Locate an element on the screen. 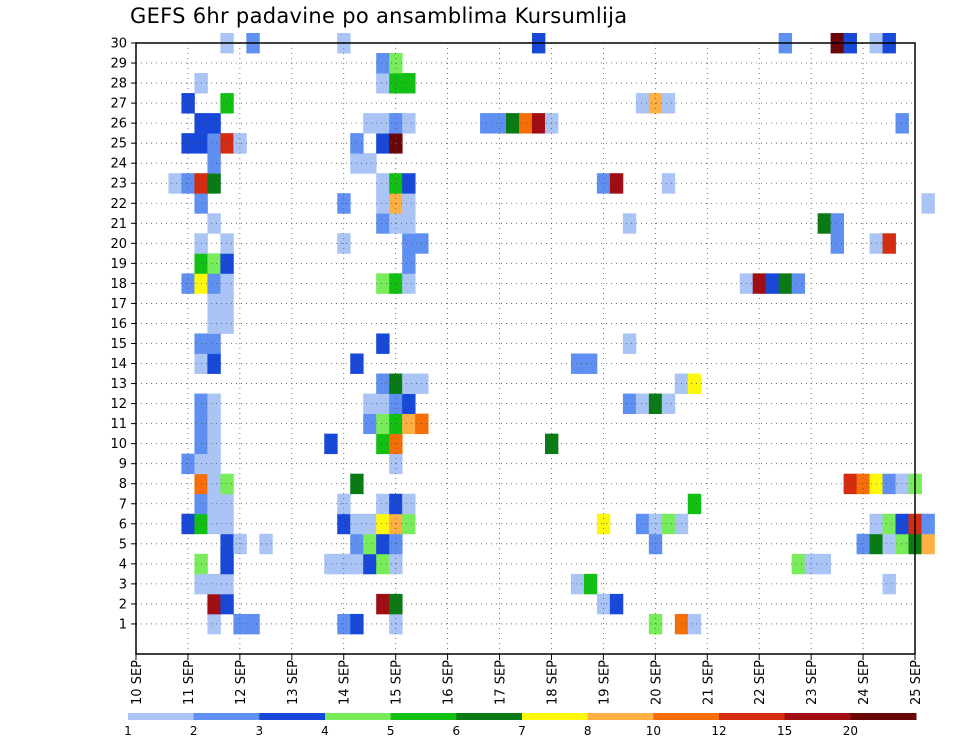 Image resolution: width=960 pixels, height=742 pixels. colorbar-legend: 1 2 3 4 5 6 7 8 10 12 15 20 is located at coordinates (520, 725).